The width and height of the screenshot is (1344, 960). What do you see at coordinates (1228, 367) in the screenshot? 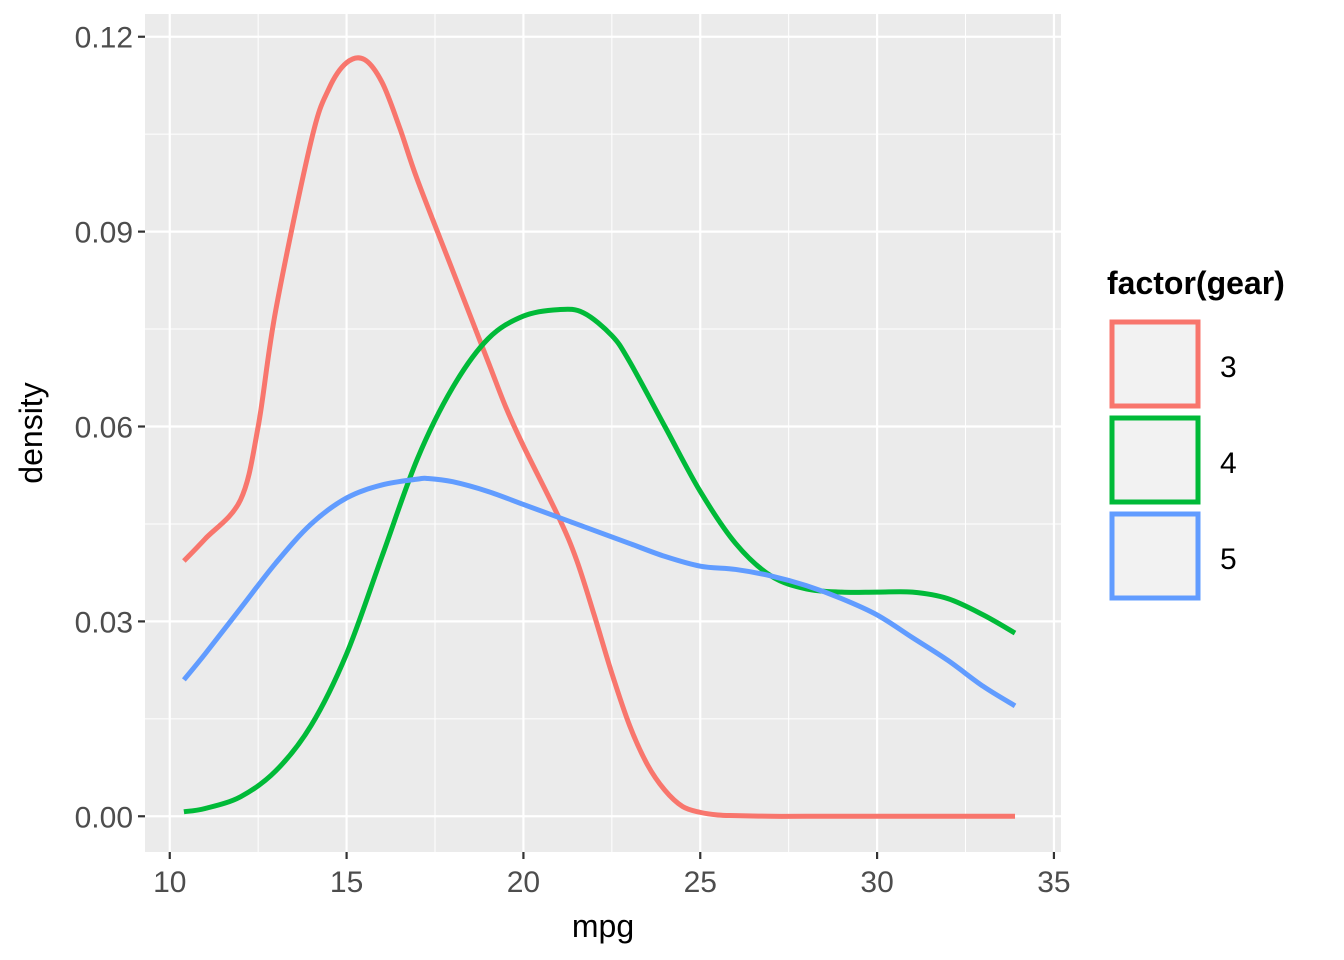
I see `legend-label-gear-3: 3` at bounding box center [1228, 367].